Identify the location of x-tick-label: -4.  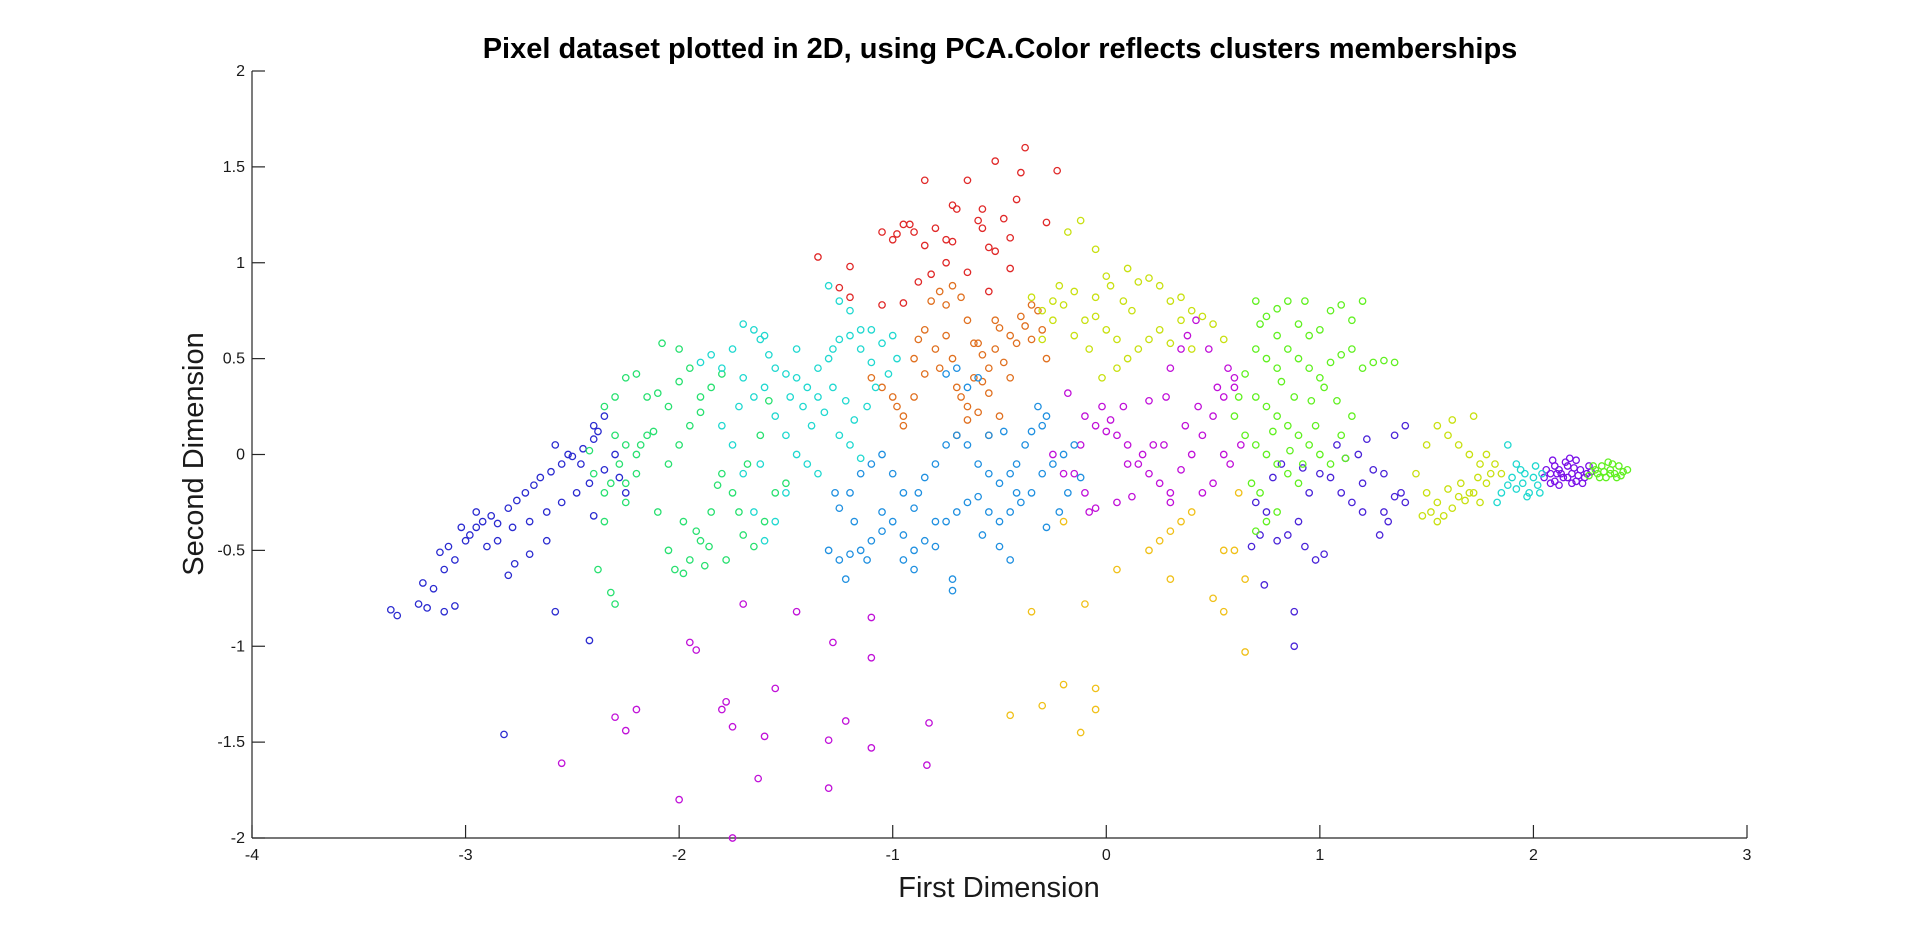
(252, 855).